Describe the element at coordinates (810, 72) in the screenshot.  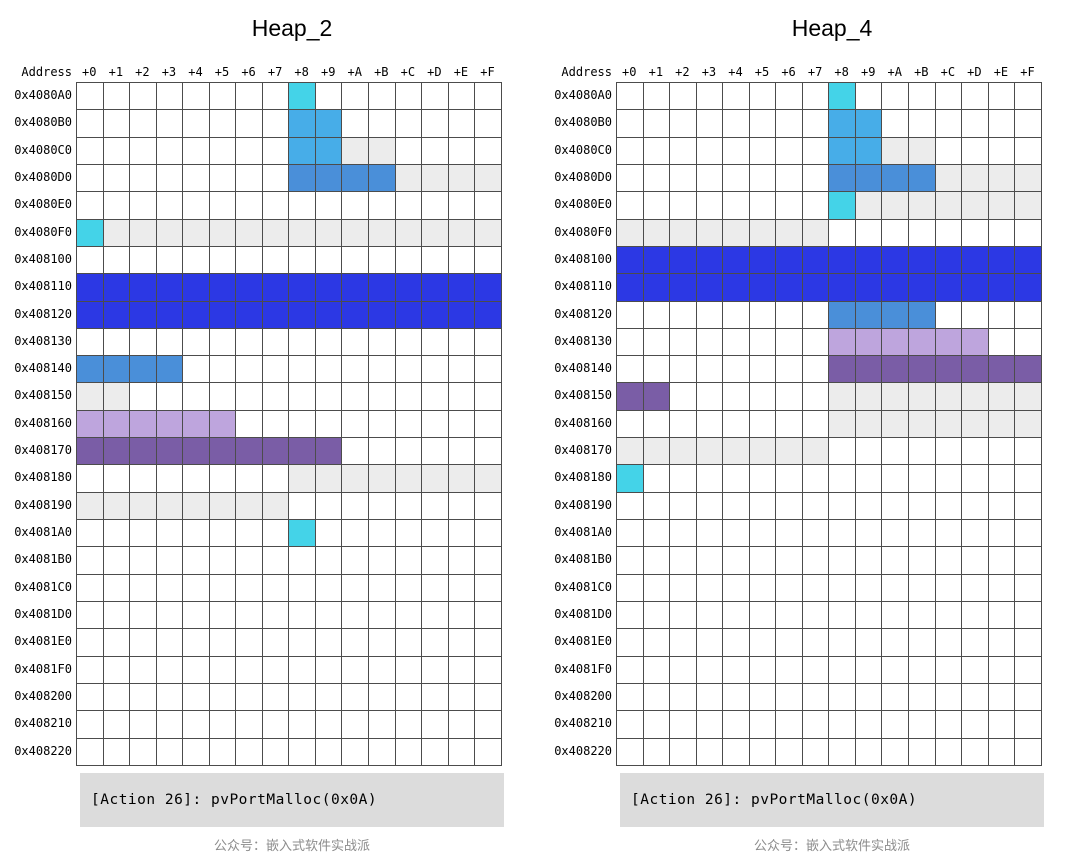
I see `grid-header-row: Address +0 +1 +2 +3 +4 +5 +6 +7 +8 +9 +A +B +C +D +E +F` at that location.